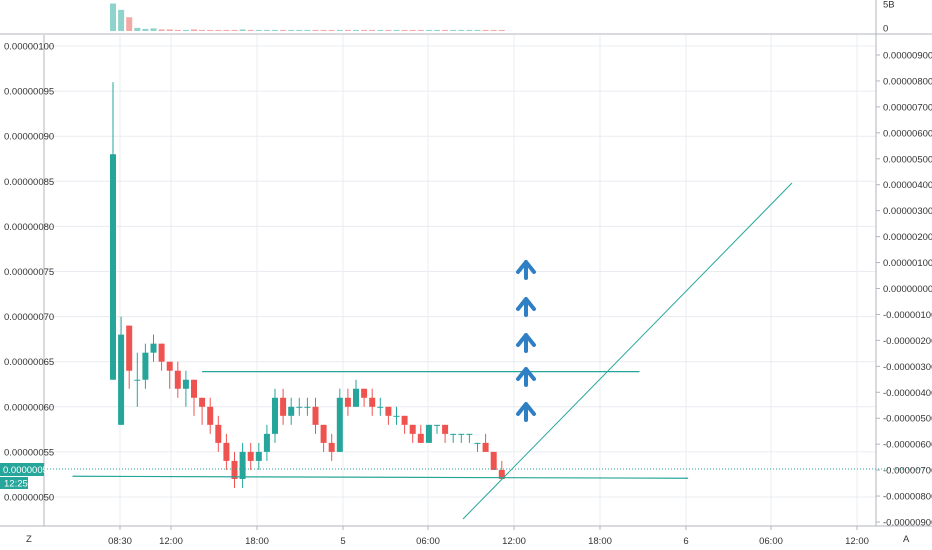  I want to click on volume-axis-tick-label: 5B, so click(889, 5).